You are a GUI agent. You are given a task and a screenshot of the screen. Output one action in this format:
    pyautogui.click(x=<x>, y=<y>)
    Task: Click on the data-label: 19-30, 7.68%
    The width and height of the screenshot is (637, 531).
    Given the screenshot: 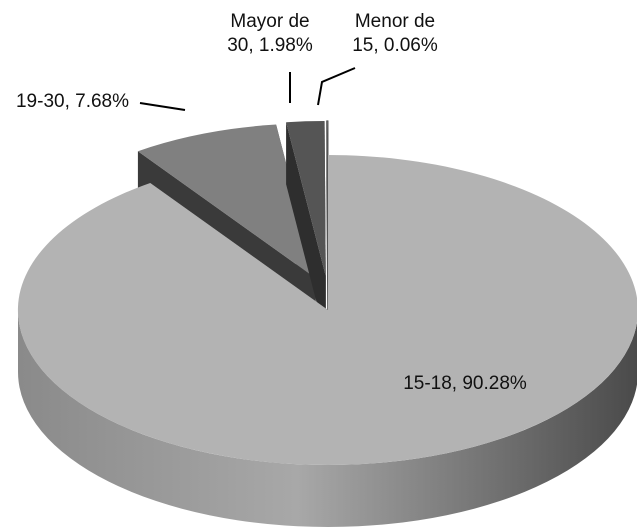 What is the action you would take?
    pyautogui.click(x=72, y=101)
    